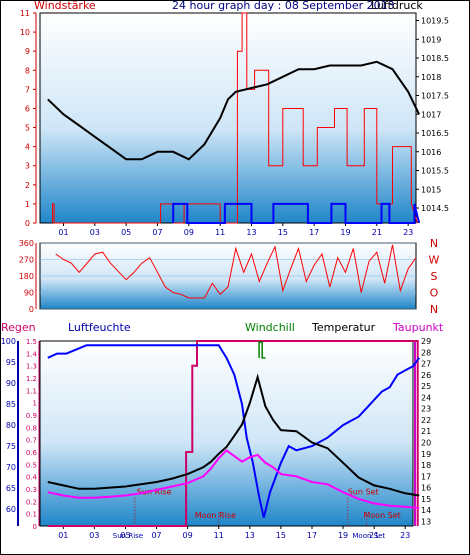  Describe the element at coordinates (435, 208) in the screenshot. I see `pressure-tick-label: 1014.5` at that location.